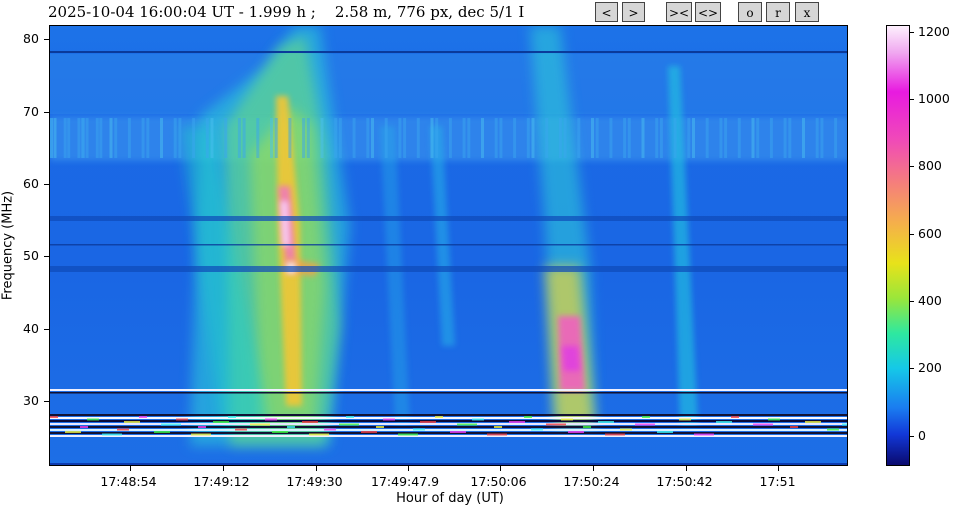 The height and width of the screenshot is (511, 958). I want to click on x-tick-label: 17:49:30, so click(314, 481).